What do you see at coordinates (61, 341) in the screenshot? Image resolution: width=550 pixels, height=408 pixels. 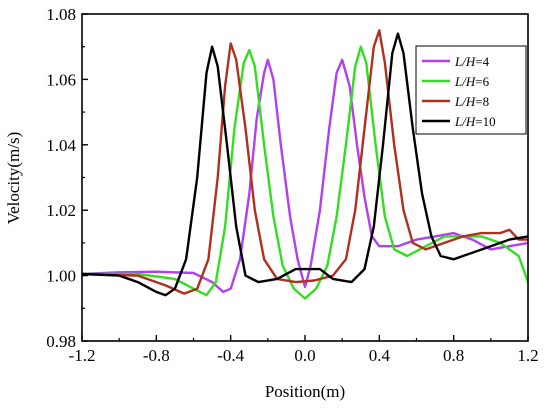 I see `y-tick-label: 0.98` at bounding box center [61, 341].